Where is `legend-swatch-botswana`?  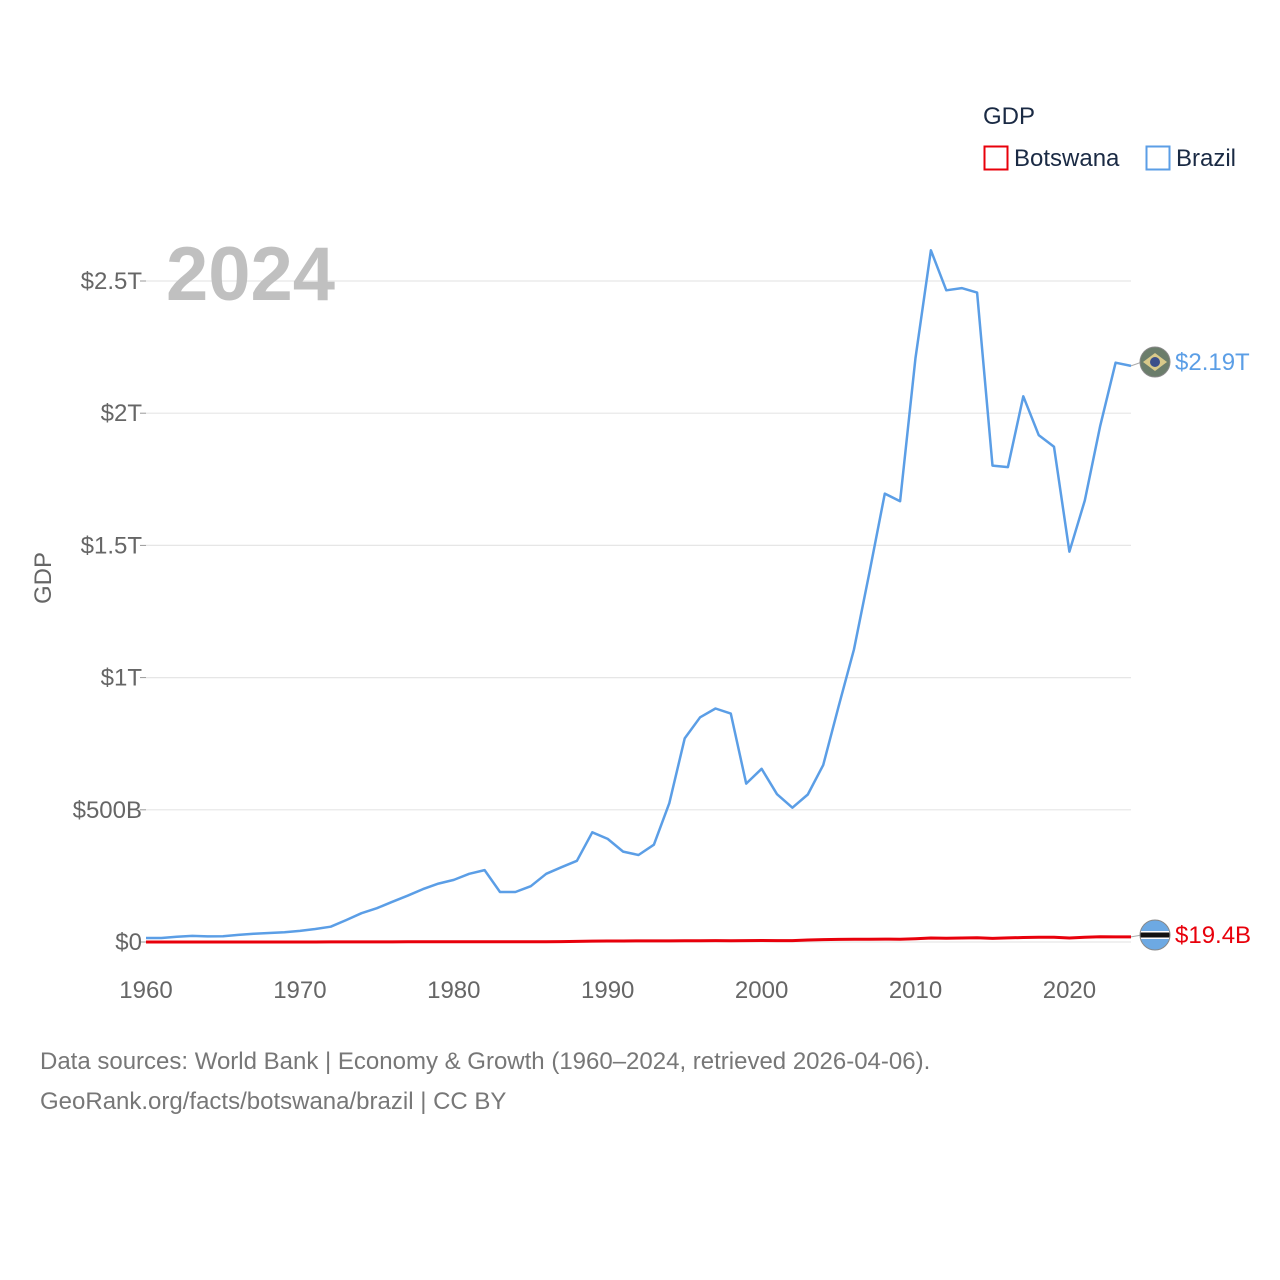
legend-swatch-botswana is located at coordinates (996, 158).